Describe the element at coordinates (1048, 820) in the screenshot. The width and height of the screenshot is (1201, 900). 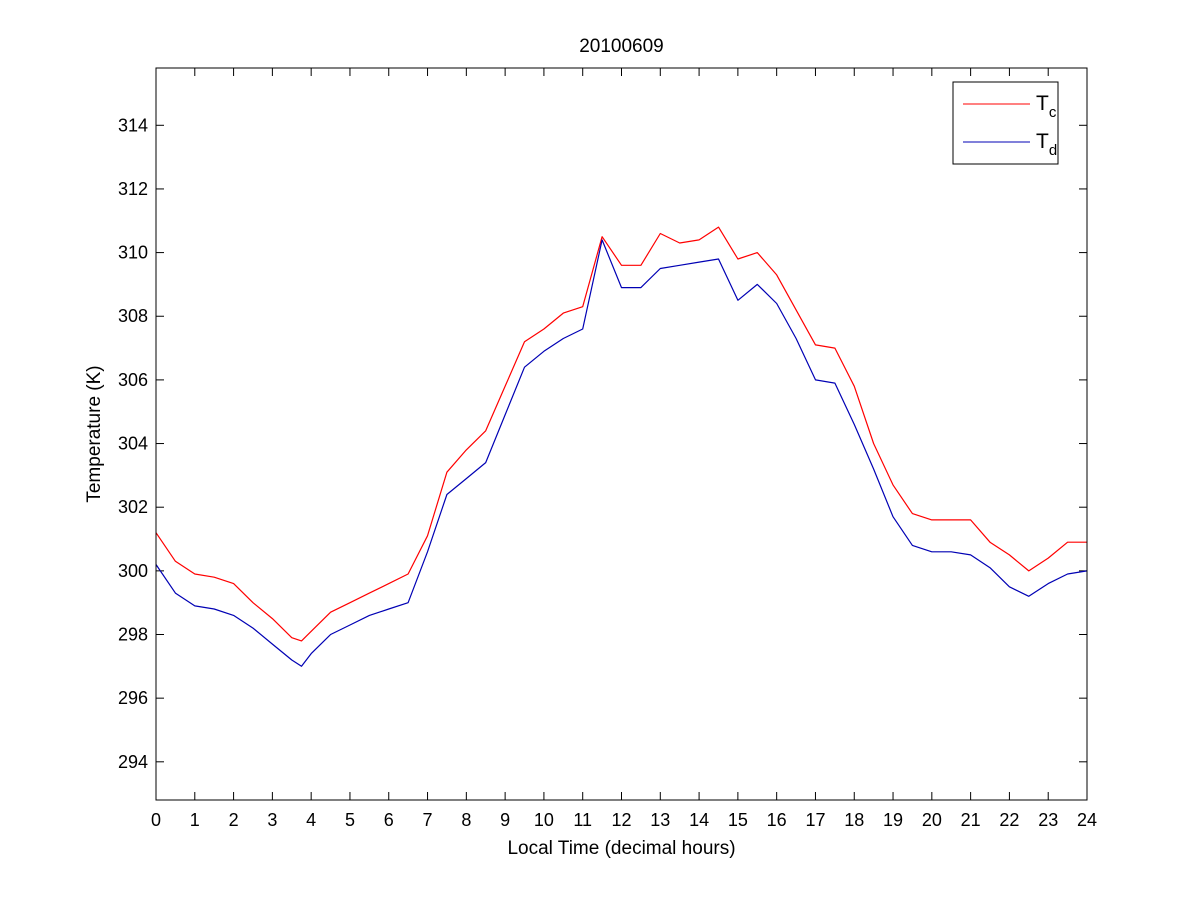
I see `x-tick-label: 23` at that location.